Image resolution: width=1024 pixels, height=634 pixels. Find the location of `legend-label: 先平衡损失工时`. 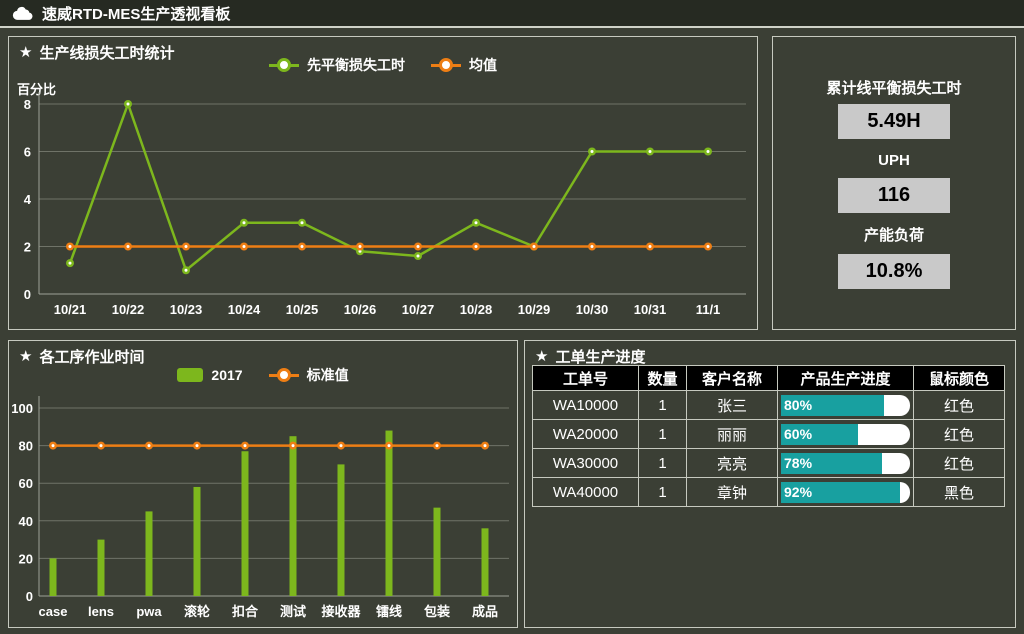

legend-label: 先平衡损失工时 is located at coordinates (356, 65).